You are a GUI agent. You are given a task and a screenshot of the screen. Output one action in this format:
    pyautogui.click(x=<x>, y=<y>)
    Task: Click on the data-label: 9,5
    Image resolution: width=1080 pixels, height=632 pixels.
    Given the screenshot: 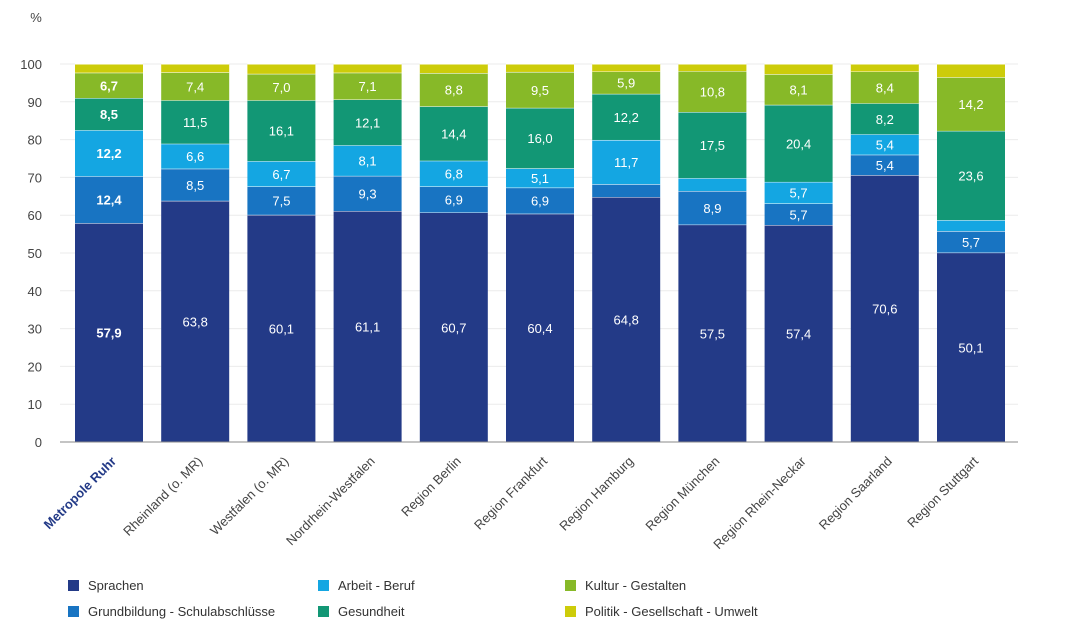 What is the action you would take?
    pyautogui.click(x=540, y=90)
    